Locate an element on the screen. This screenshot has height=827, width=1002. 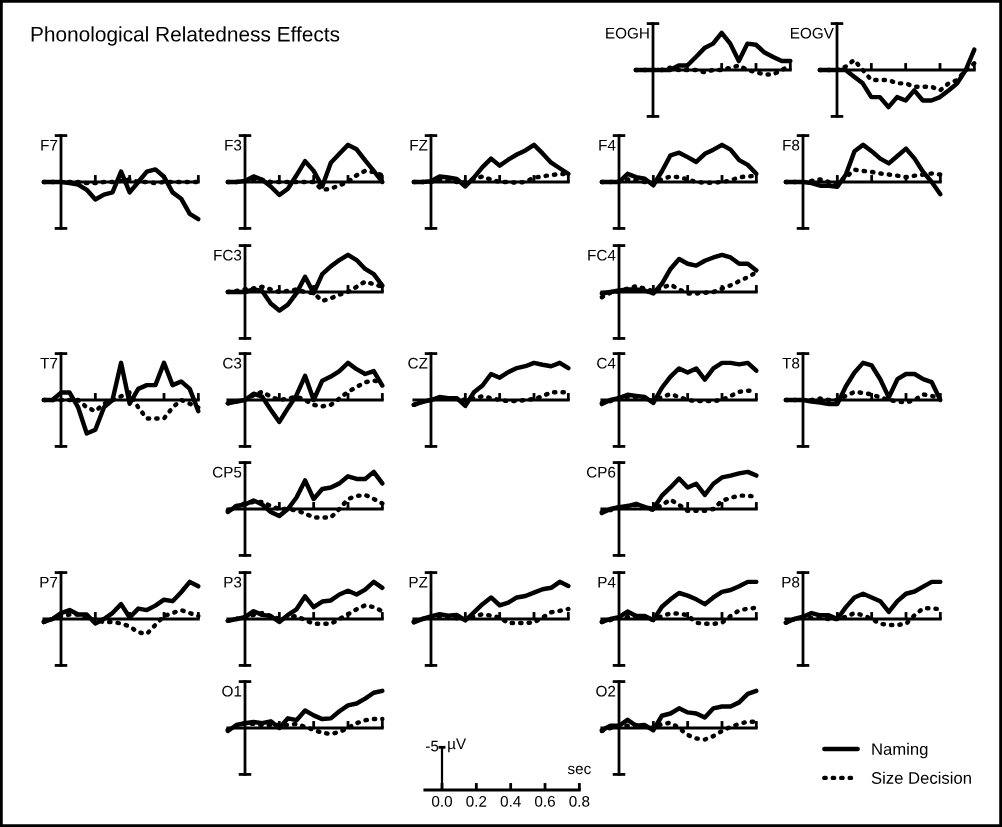
legend-label: Size Decision is located at coordinates (921, 777).